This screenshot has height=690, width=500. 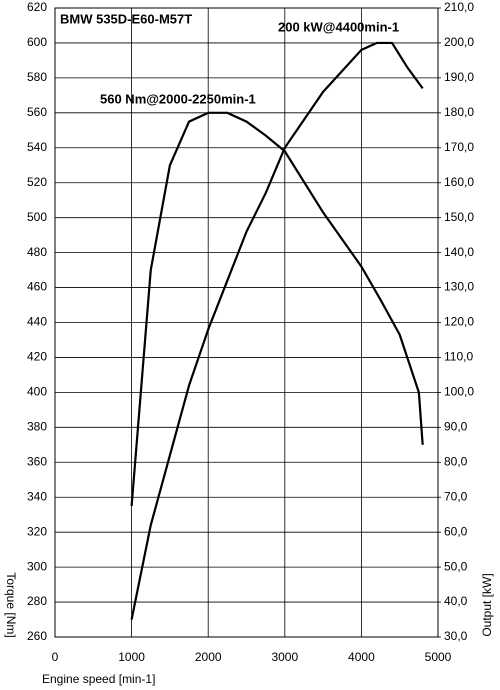 What do you see at coordinates (37, 636) in the screenshot?
I see `y-tick-label: 260` at bounding box center [37, 636].